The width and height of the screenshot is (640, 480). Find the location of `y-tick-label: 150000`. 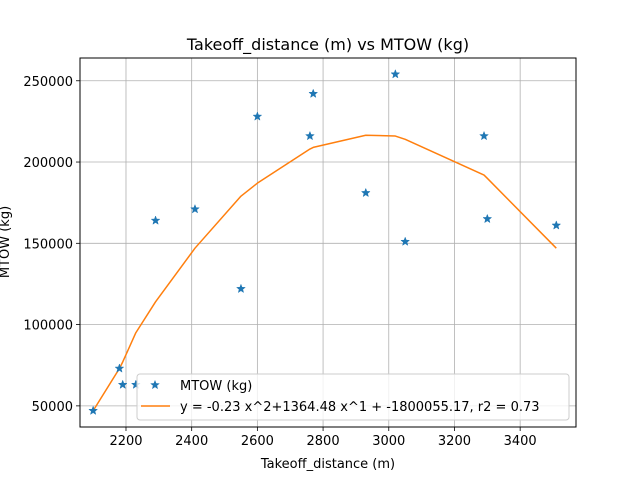

y-tick-label: 150000 is located at coordinates (48, 244).